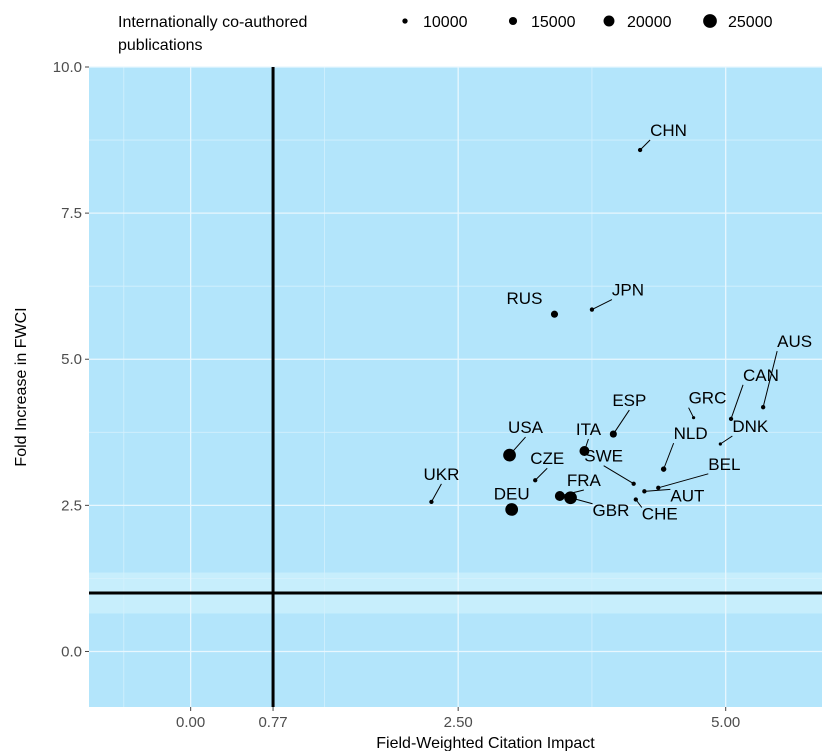 The width and height of the screenshot is (822, 751). I want to click on label-leader-esp, so click(621, 422).